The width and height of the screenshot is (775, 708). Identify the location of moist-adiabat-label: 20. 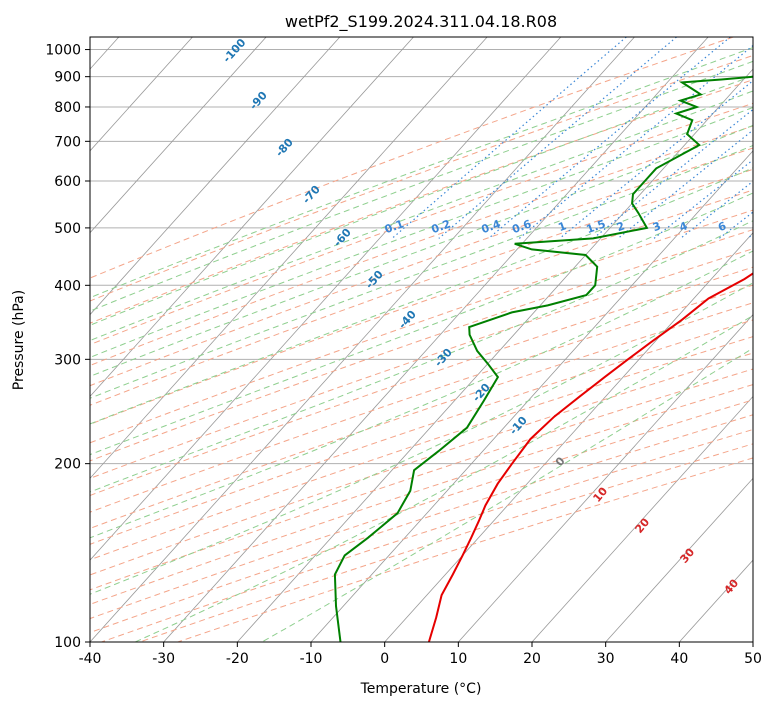
(642, 525).